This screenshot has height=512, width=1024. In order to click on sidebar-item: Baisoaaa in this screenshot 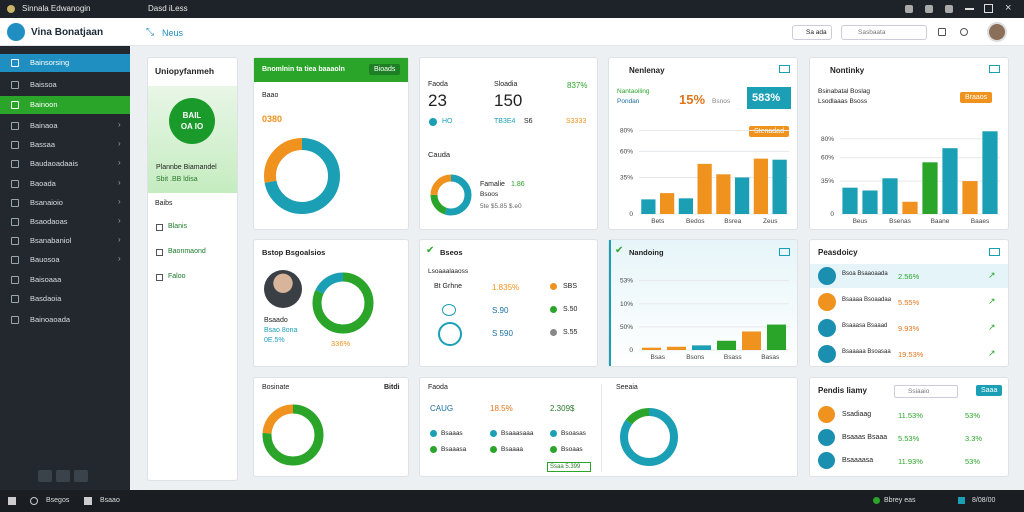, I will do `click(46, 279)`.